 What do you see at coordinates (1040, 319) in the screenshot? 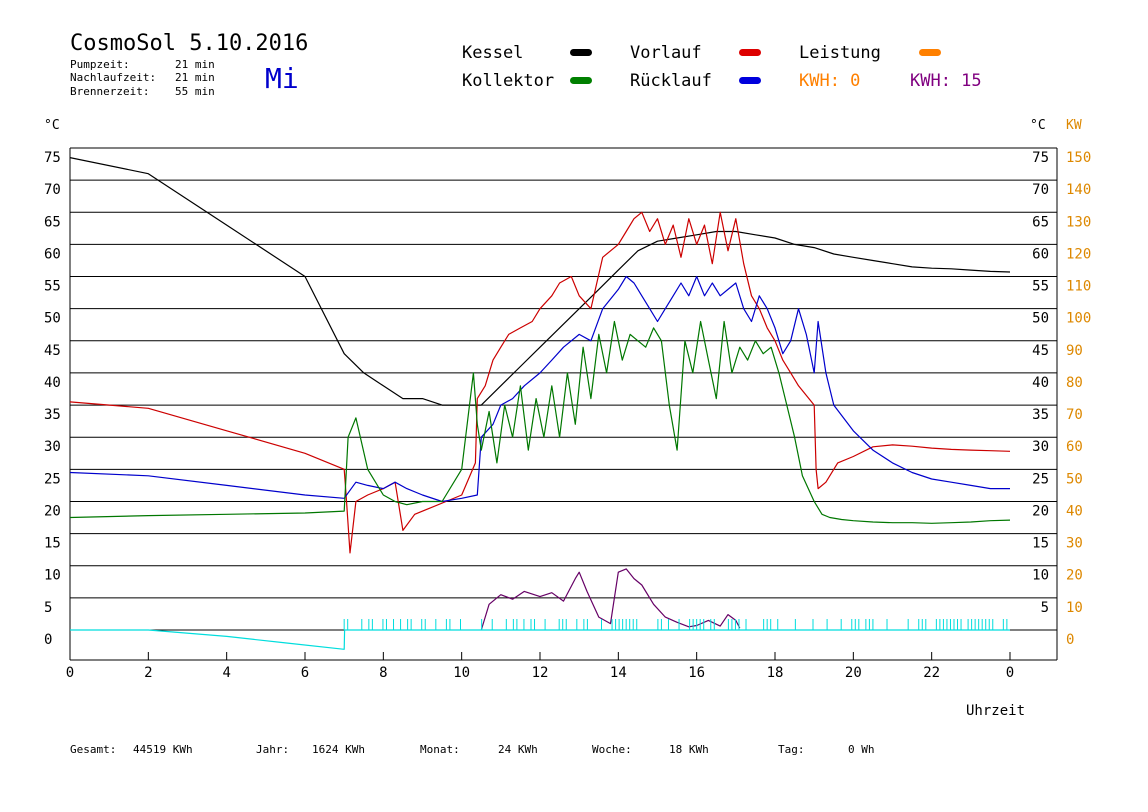
I see `y-tick-right: 50` at bounding box center [1040, 319].